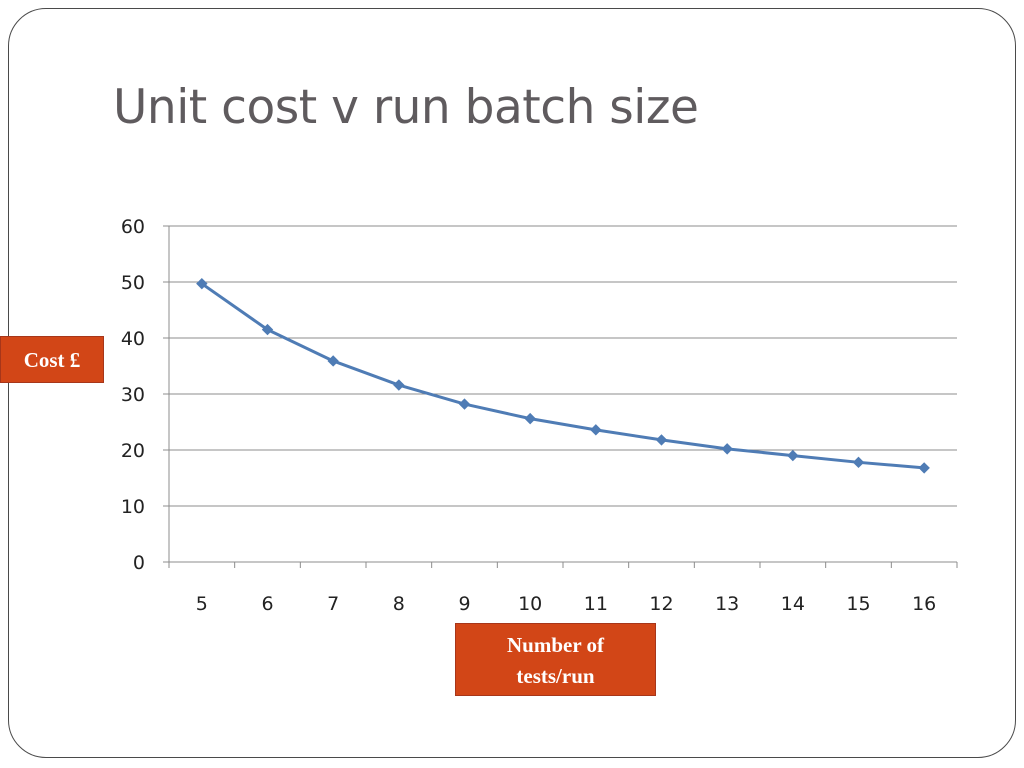  Describe the element at coordinates (793, 604) in the screenshot. I see `x-tick-label: 14` at that location.